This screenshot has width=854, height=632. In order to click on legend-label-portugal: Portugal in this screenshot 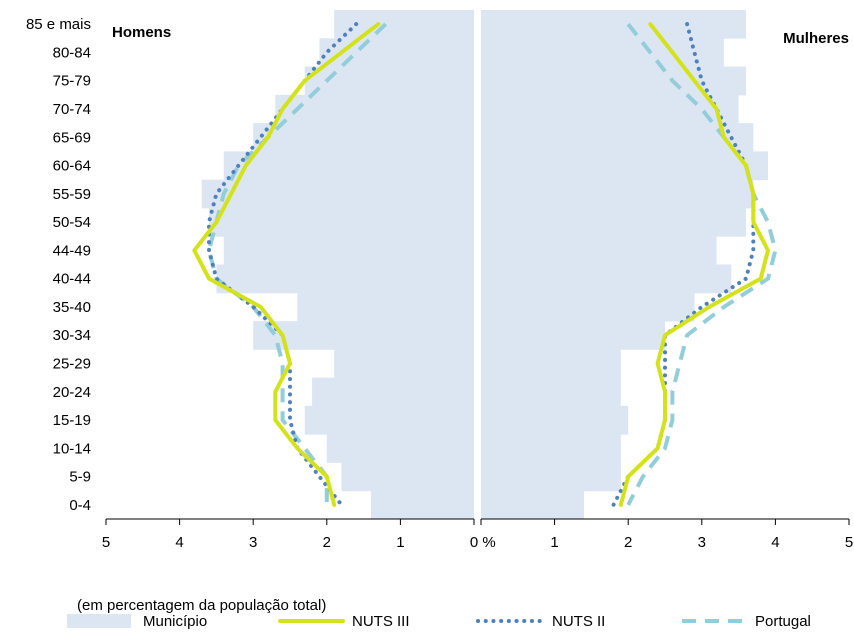, I will do `click(783, 621)`.